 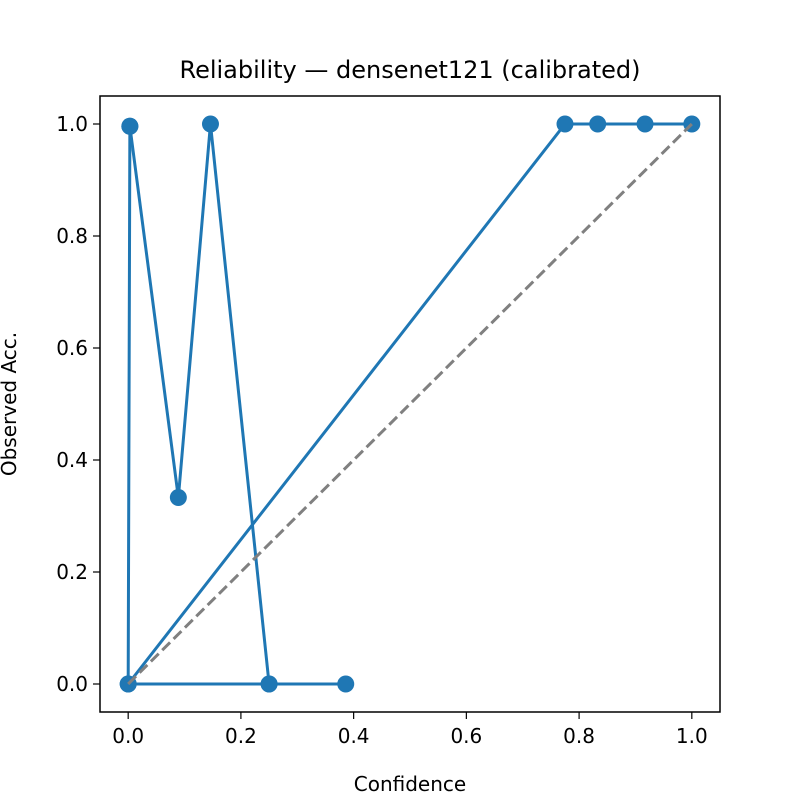 What do you see at coordinates (72, 124) in the screenshot?
I see `y-tick-label: 1.0` at bounding box center [72, 124].